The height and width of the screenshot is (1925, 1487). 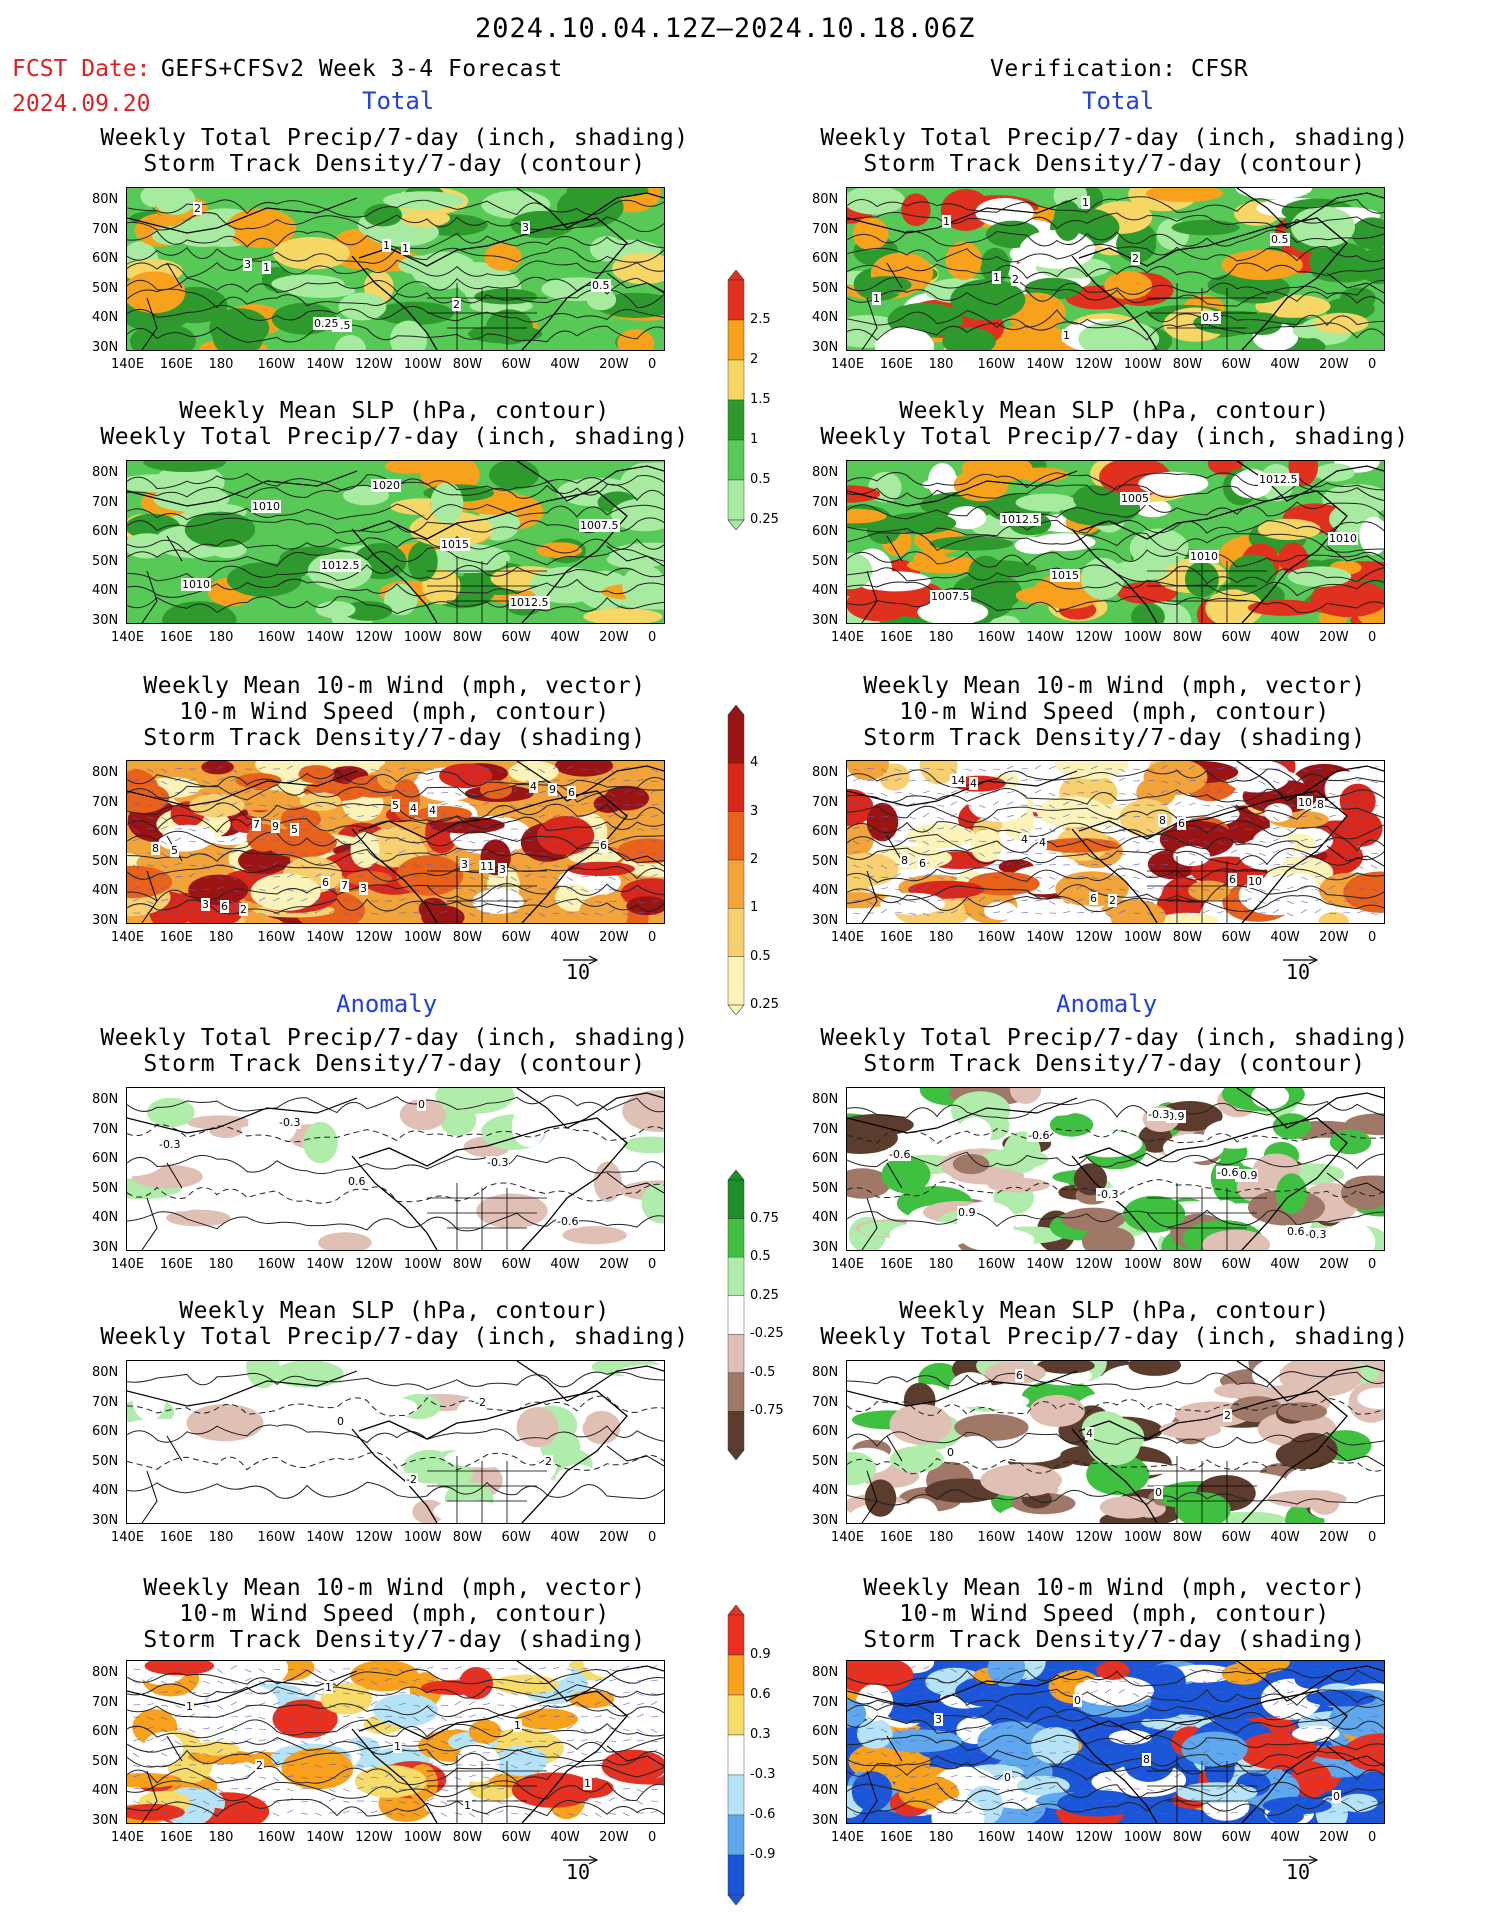 I want to click on contour-label: -0.3, so click(x=1316, y=1234).